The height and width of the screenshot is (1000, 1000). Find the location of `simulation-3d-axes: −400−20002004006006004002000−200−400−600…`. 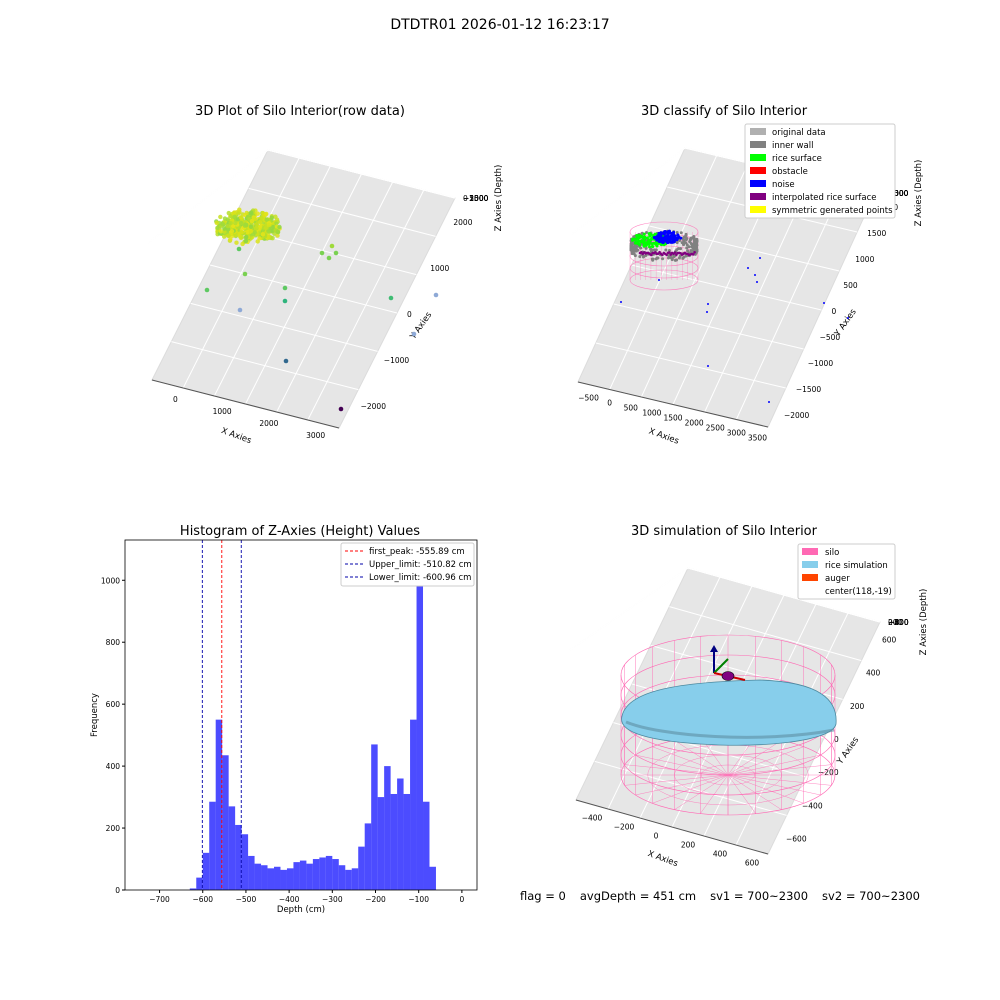

simulation-3d-axes: −400−20002004006006004002000−200−400−600… is located at coordinates (749, 706).